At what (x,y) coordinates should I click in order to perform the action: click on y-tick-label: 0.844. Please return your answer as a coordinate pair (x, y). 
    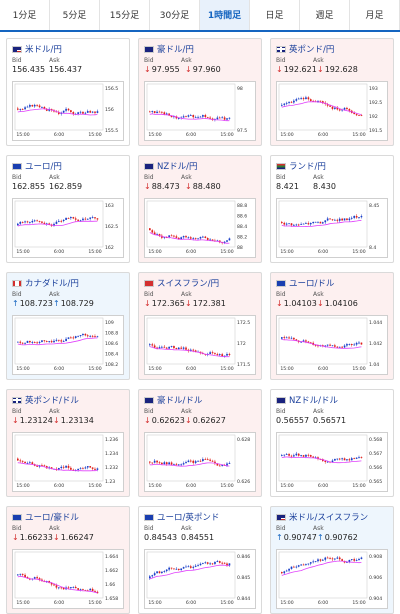
    Looking at the image, I should click on (243, 599).